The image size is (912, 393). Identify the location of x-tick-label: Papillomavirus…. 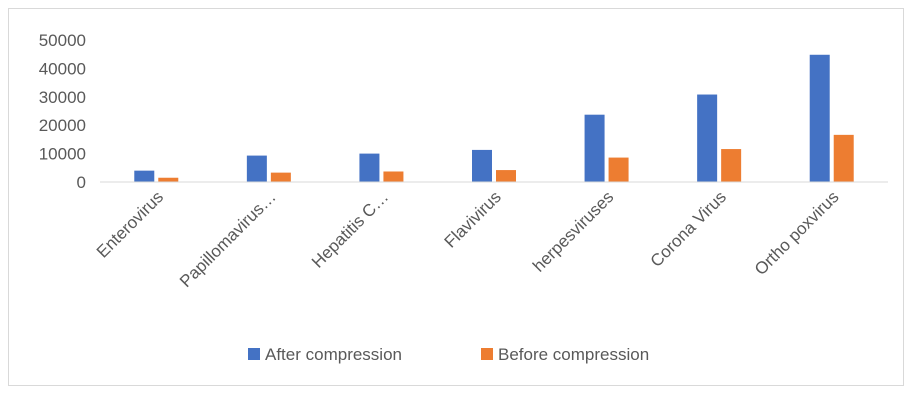
(228, 239).